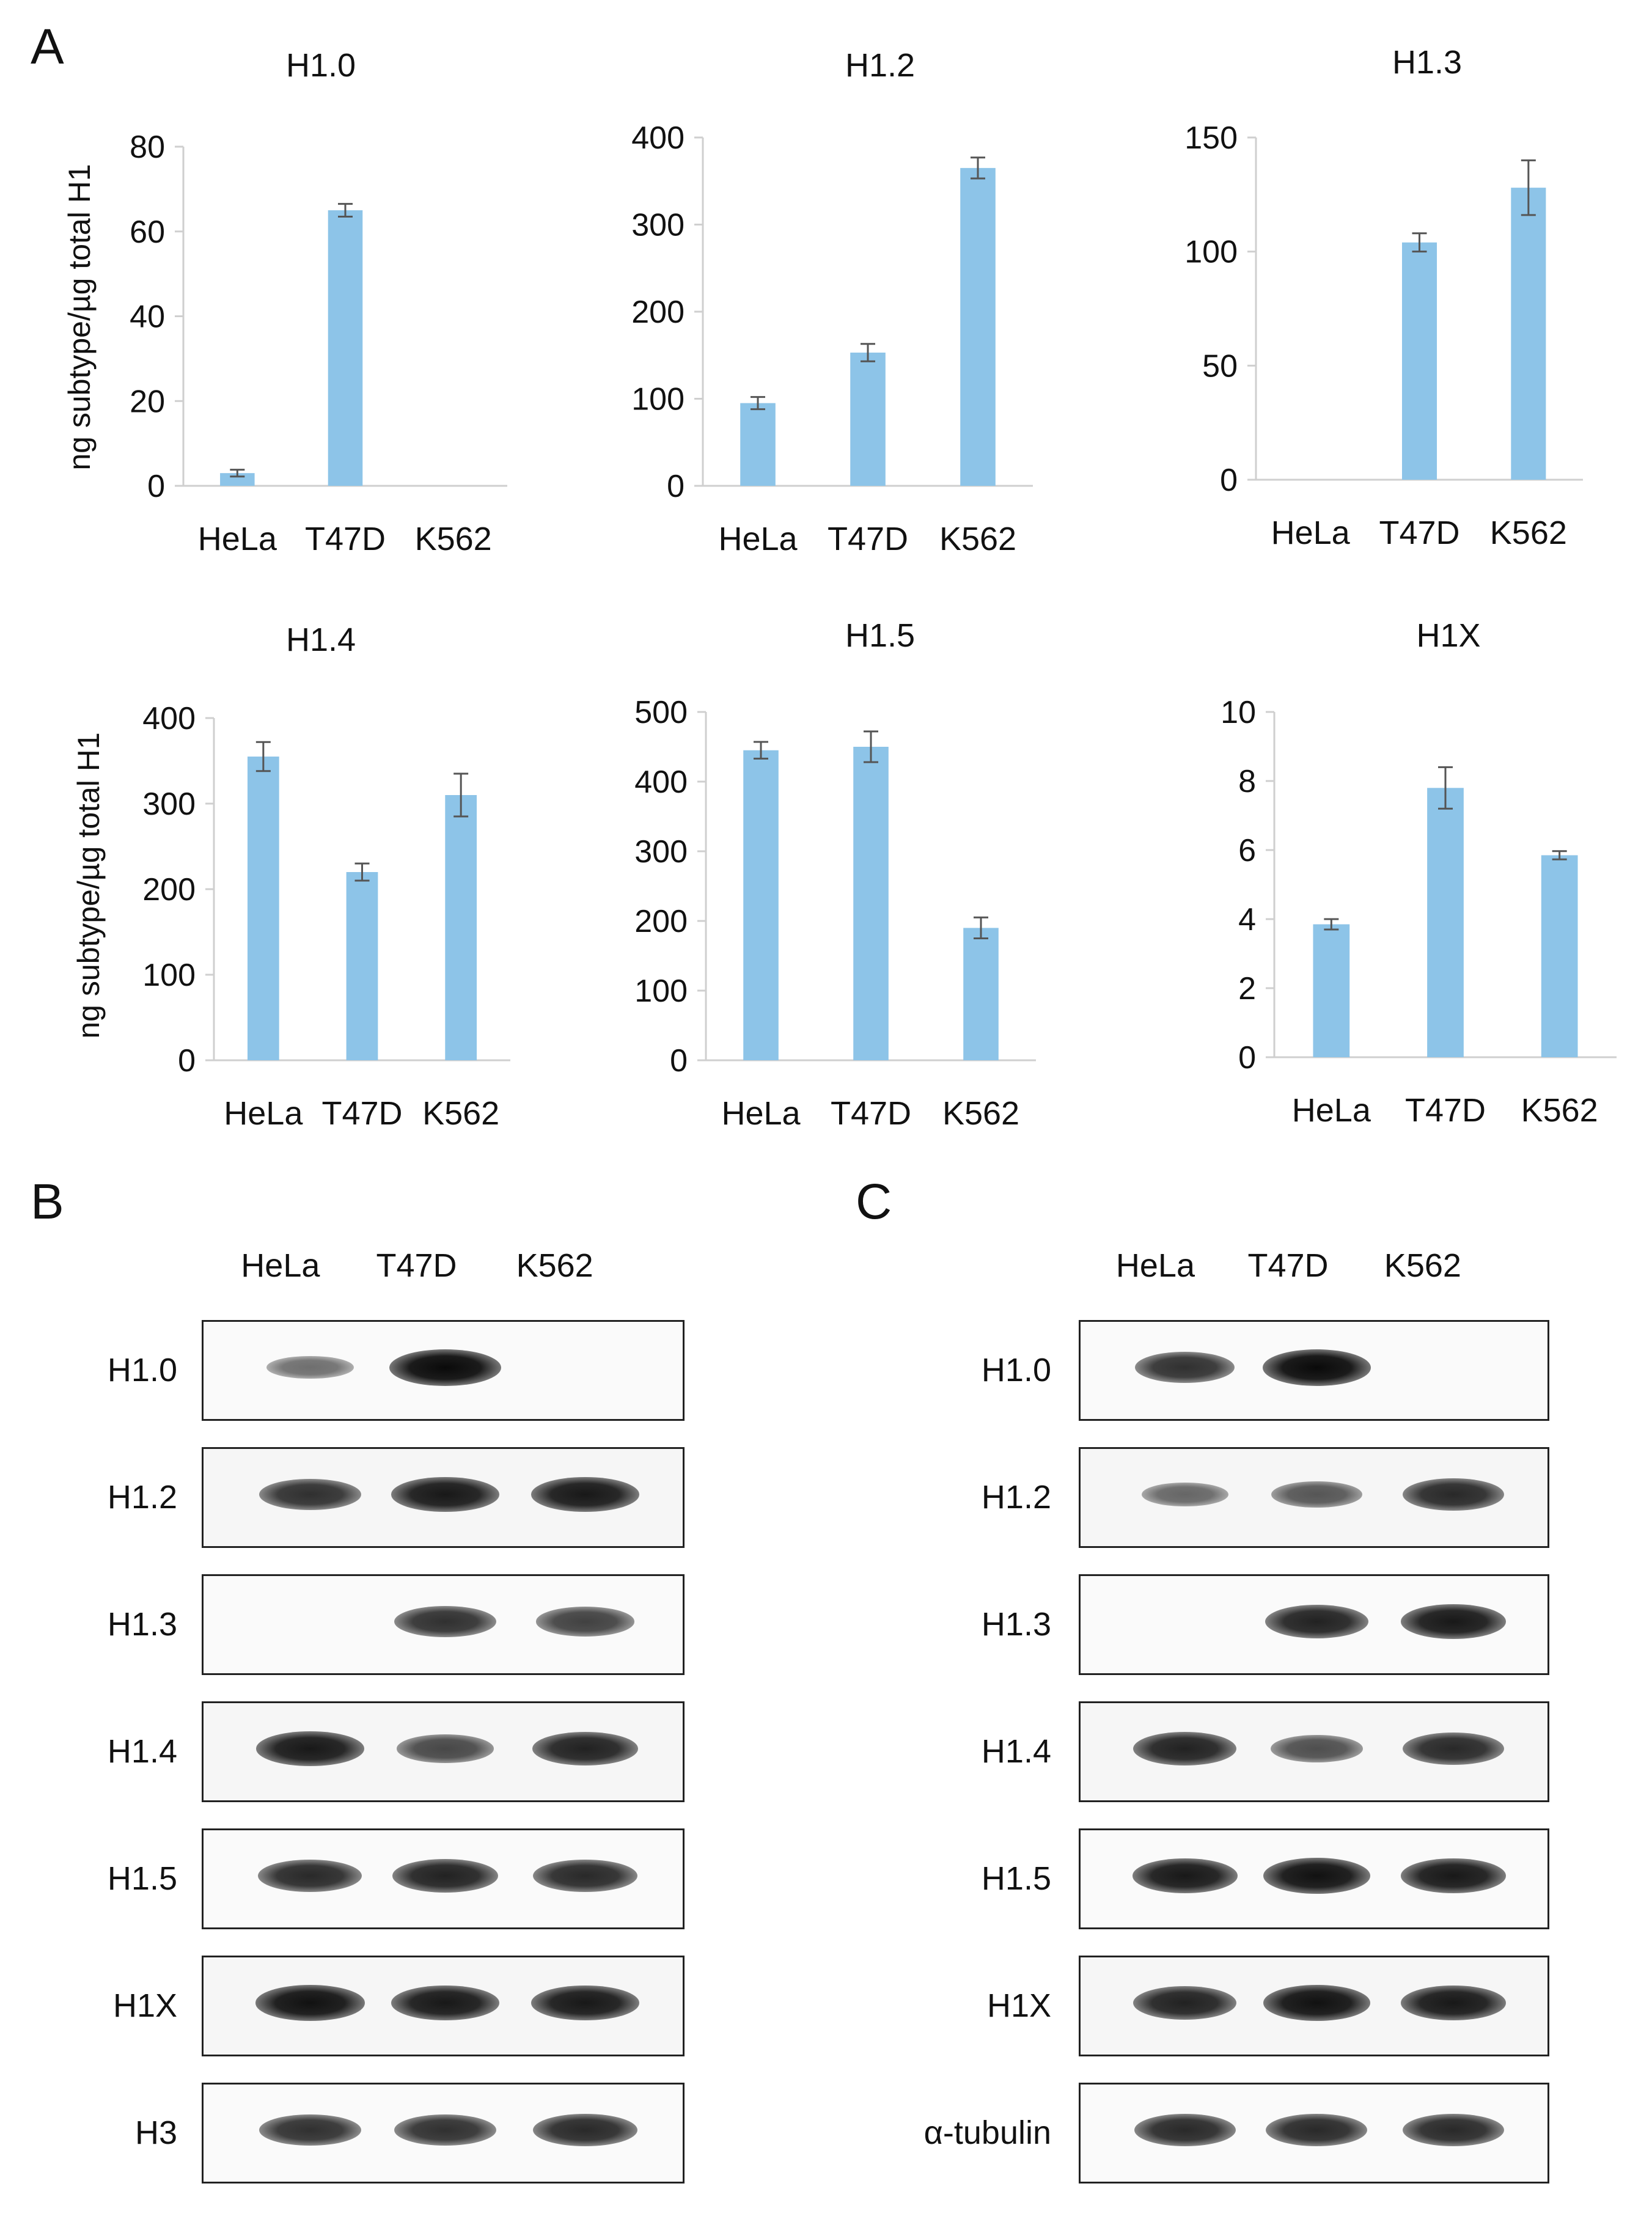 Image resolution: width=1652 pixels, height=2222 pixels. Describe the element at coordinates (1238, 713) in the screenshot. I see `y-tick-label: 10` at that location.